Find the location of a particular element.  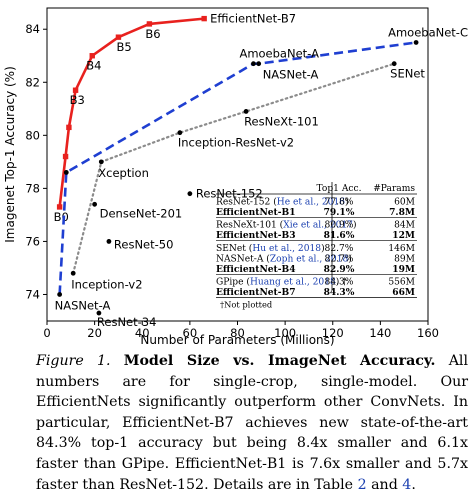

table-row-acc: 80.9% is located at coordinates (339, 226).